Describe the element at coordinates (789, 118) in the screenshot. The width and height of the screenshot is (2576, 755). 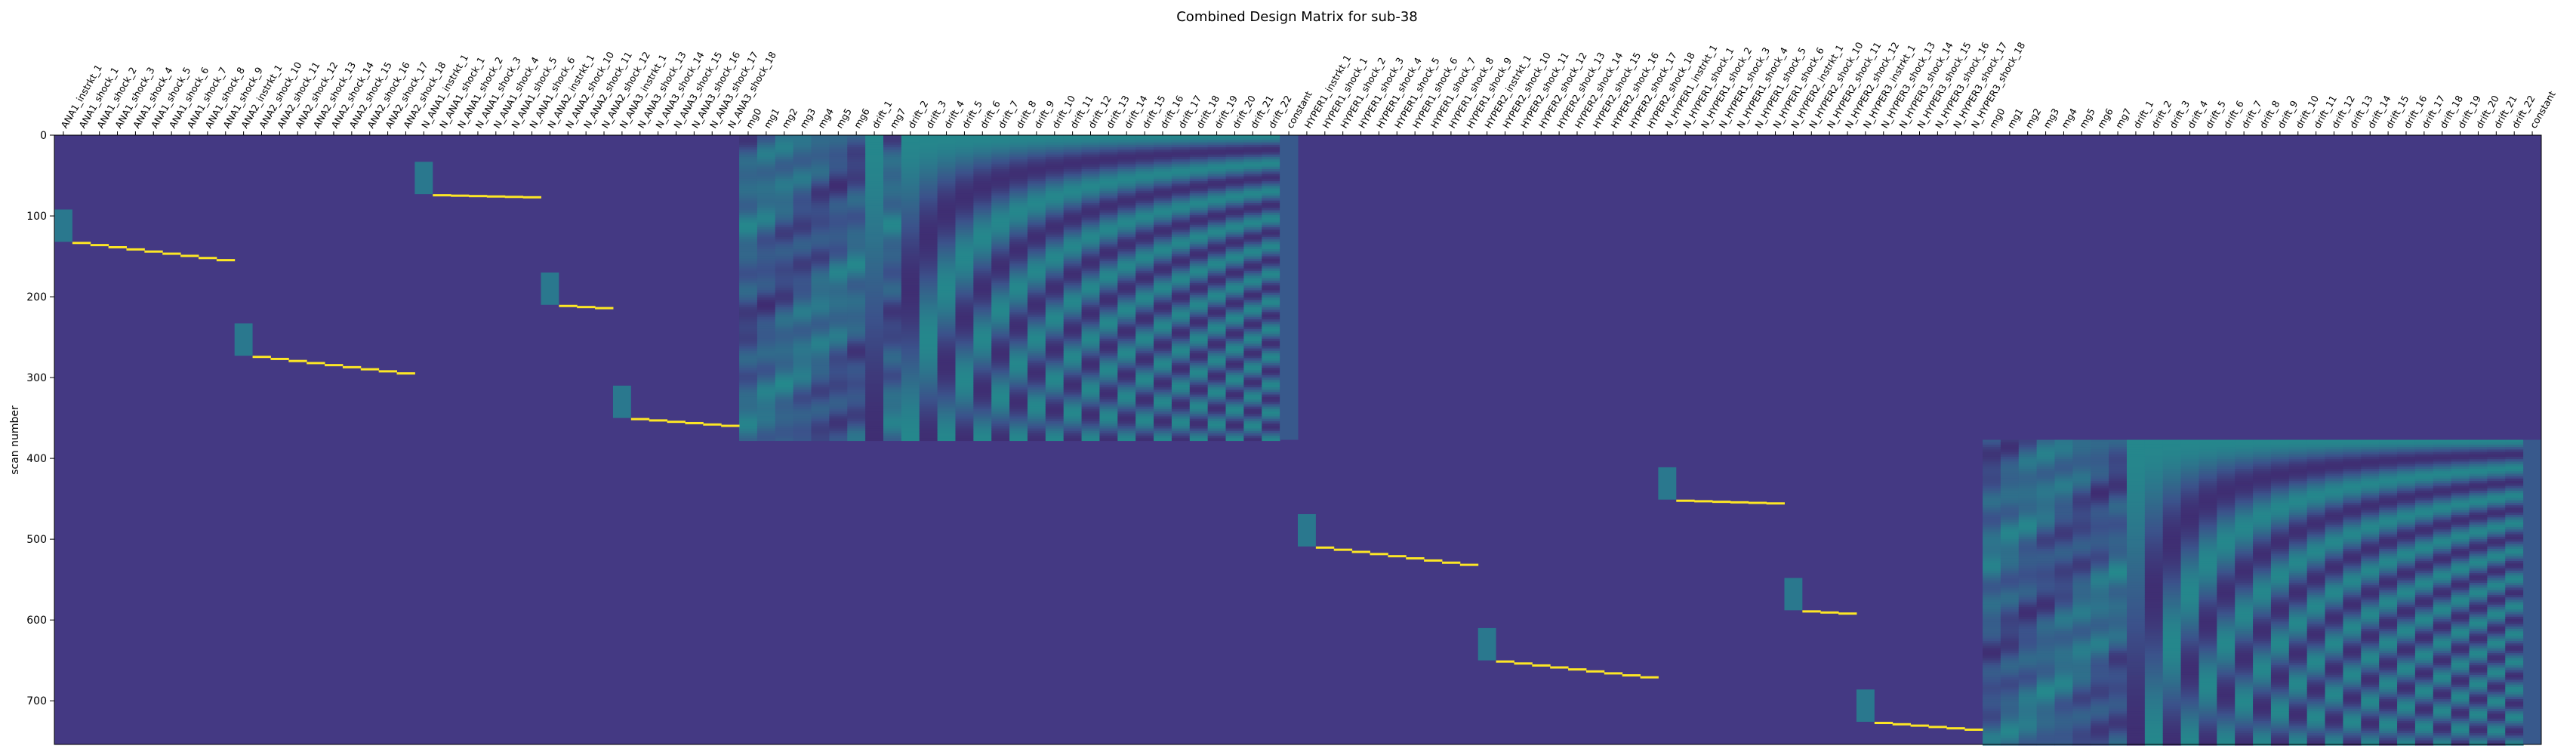
I see `x-tick-label: mg2` at that location.